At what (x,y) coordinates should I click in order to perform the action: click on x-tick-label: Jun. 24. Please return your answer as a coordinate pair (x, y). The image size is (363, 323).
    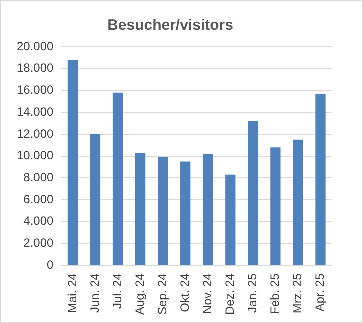
    Looking at the image, I should click on (95, 293).